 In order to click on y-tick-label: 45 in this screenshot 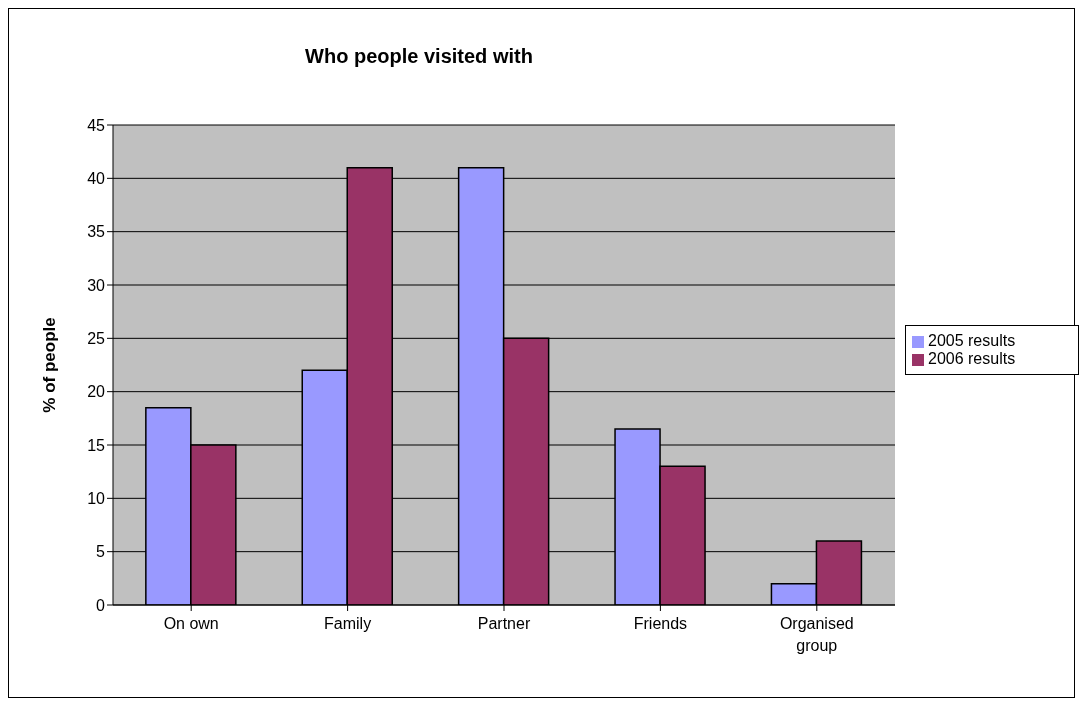, I will do `click(96, 125)`.